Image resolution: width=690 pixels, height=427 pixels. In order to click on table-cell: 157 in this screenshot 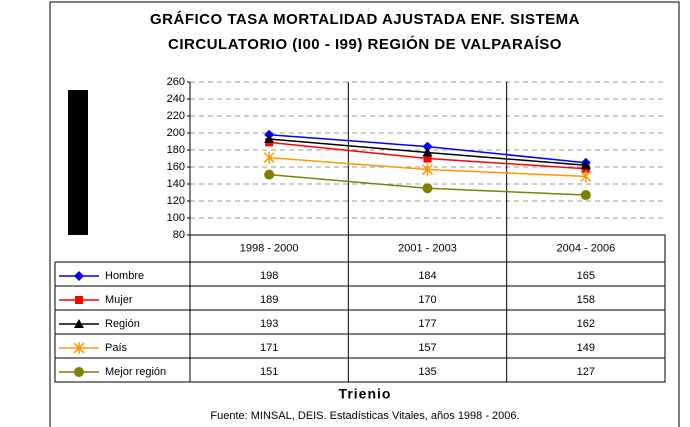, I will do `click(427, 348)`.